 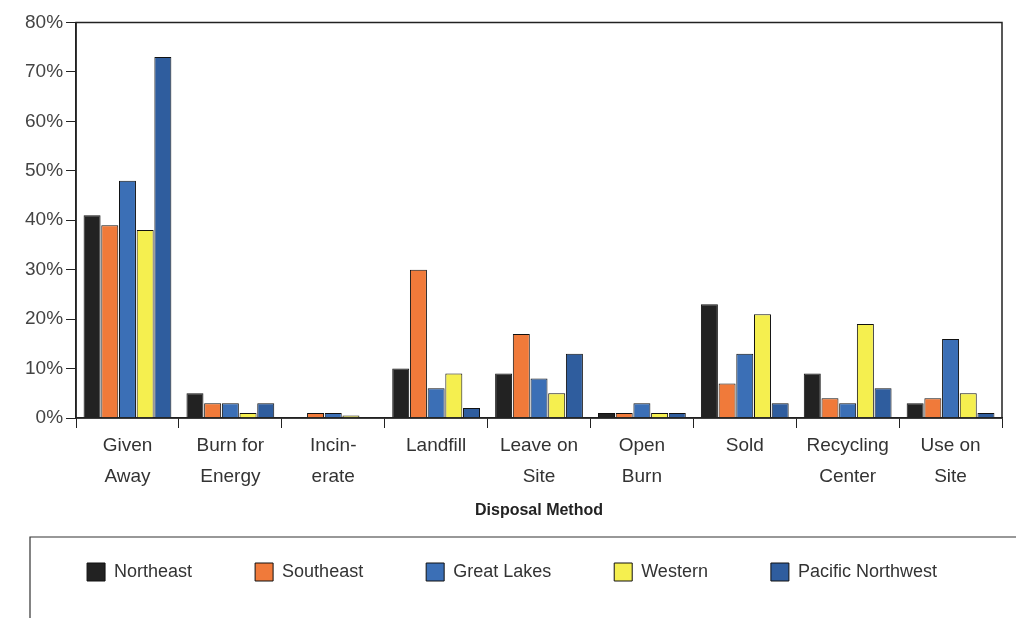 I want to click on y-tick-label: 40%, so click(x=44, y=219).